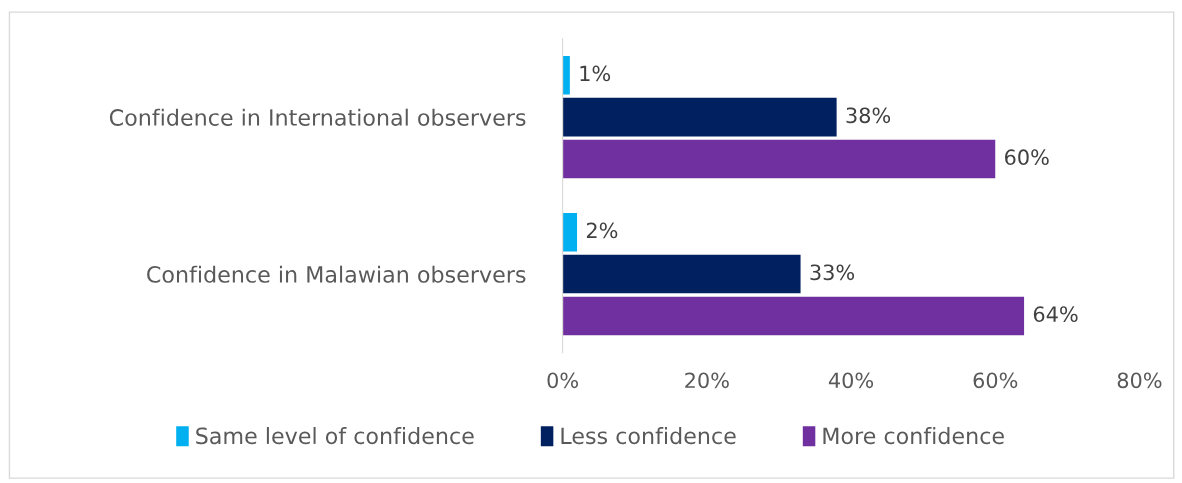 This screenshot has width=1182, height=483. What do you see at coordinates (995, 380) in the screenshot?
I see `x-tick-label: 60%` at bounding box center [995, 380].